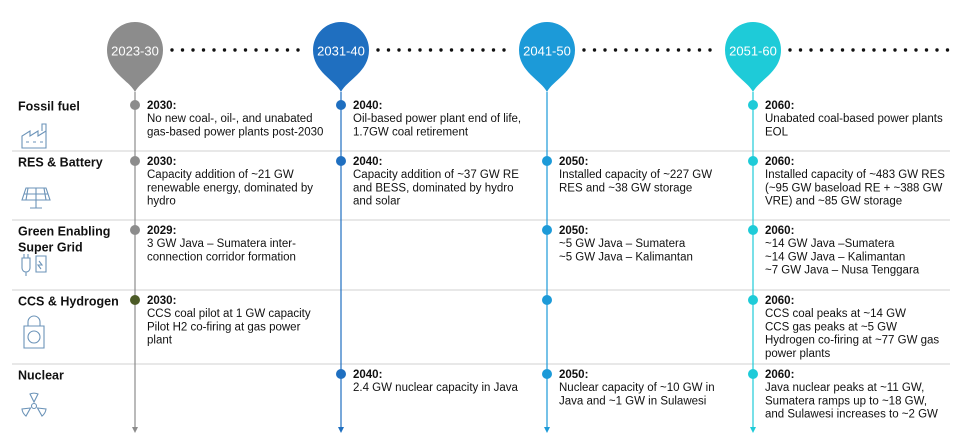 The image size is (960, 441). What do you see at coordinates (846, 401) in the screenshot?
I see `milestone-text: Sumatera ramps up to ~18 GW,` at bounding box center [846, 401].